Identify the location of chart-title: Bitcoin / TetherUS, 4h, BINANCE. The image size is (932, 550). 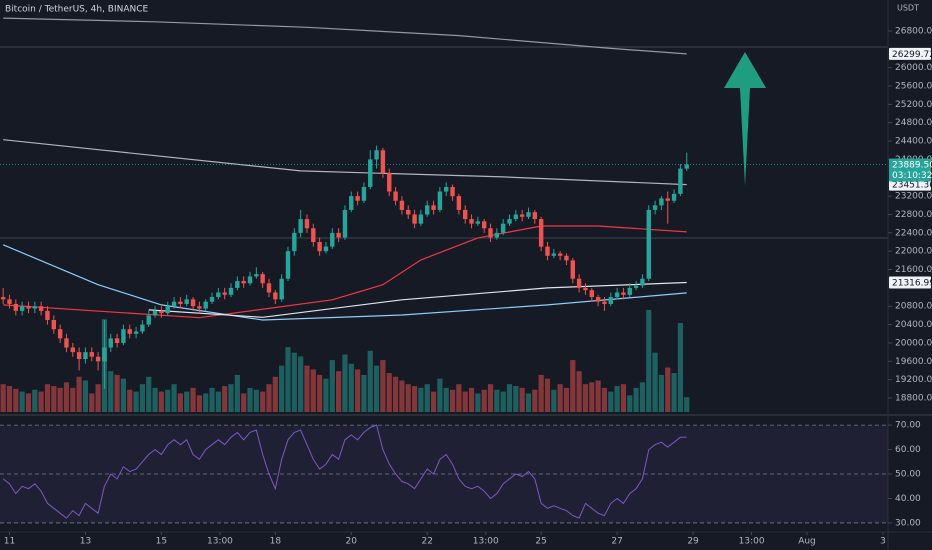
(77, 10).